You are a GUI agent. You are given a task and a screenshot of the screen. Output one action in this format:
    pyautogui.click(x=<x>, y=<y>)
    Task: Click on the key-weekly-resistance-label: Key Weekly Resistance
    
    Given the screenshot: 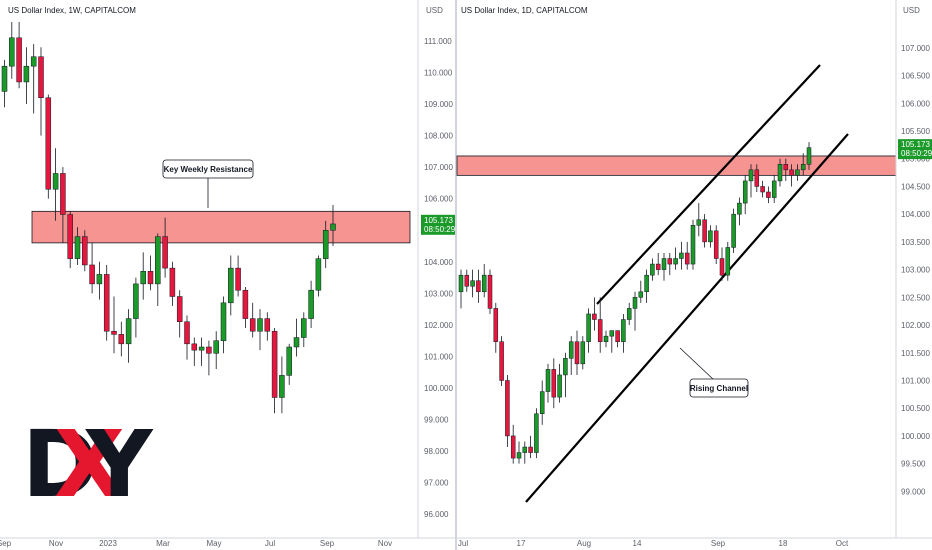 What is the action you would take?
    pyautogui.click(x=208, y=169)
    